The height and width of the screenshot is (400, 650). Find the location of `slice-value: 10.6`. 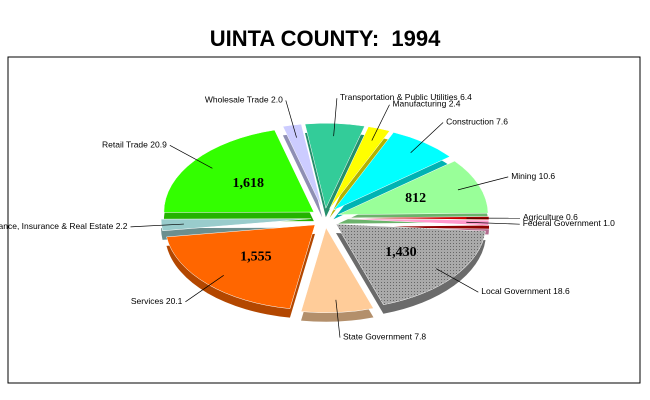

slice-value: 10.6 is located at coordinates (547, 176).